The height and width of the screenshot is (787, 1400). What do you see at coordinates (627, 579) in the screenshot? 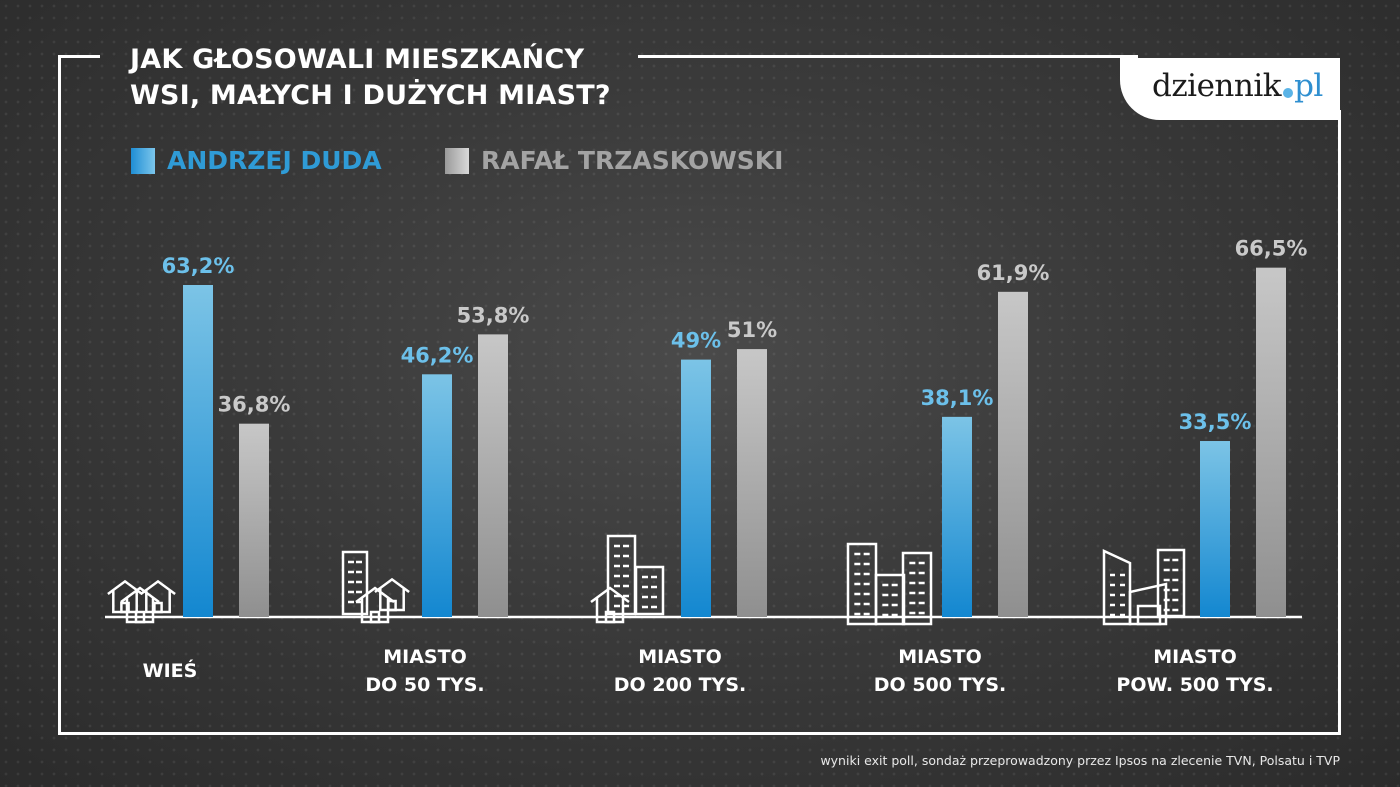
I see `towers-house-icon` at bounding box center [627, 579].